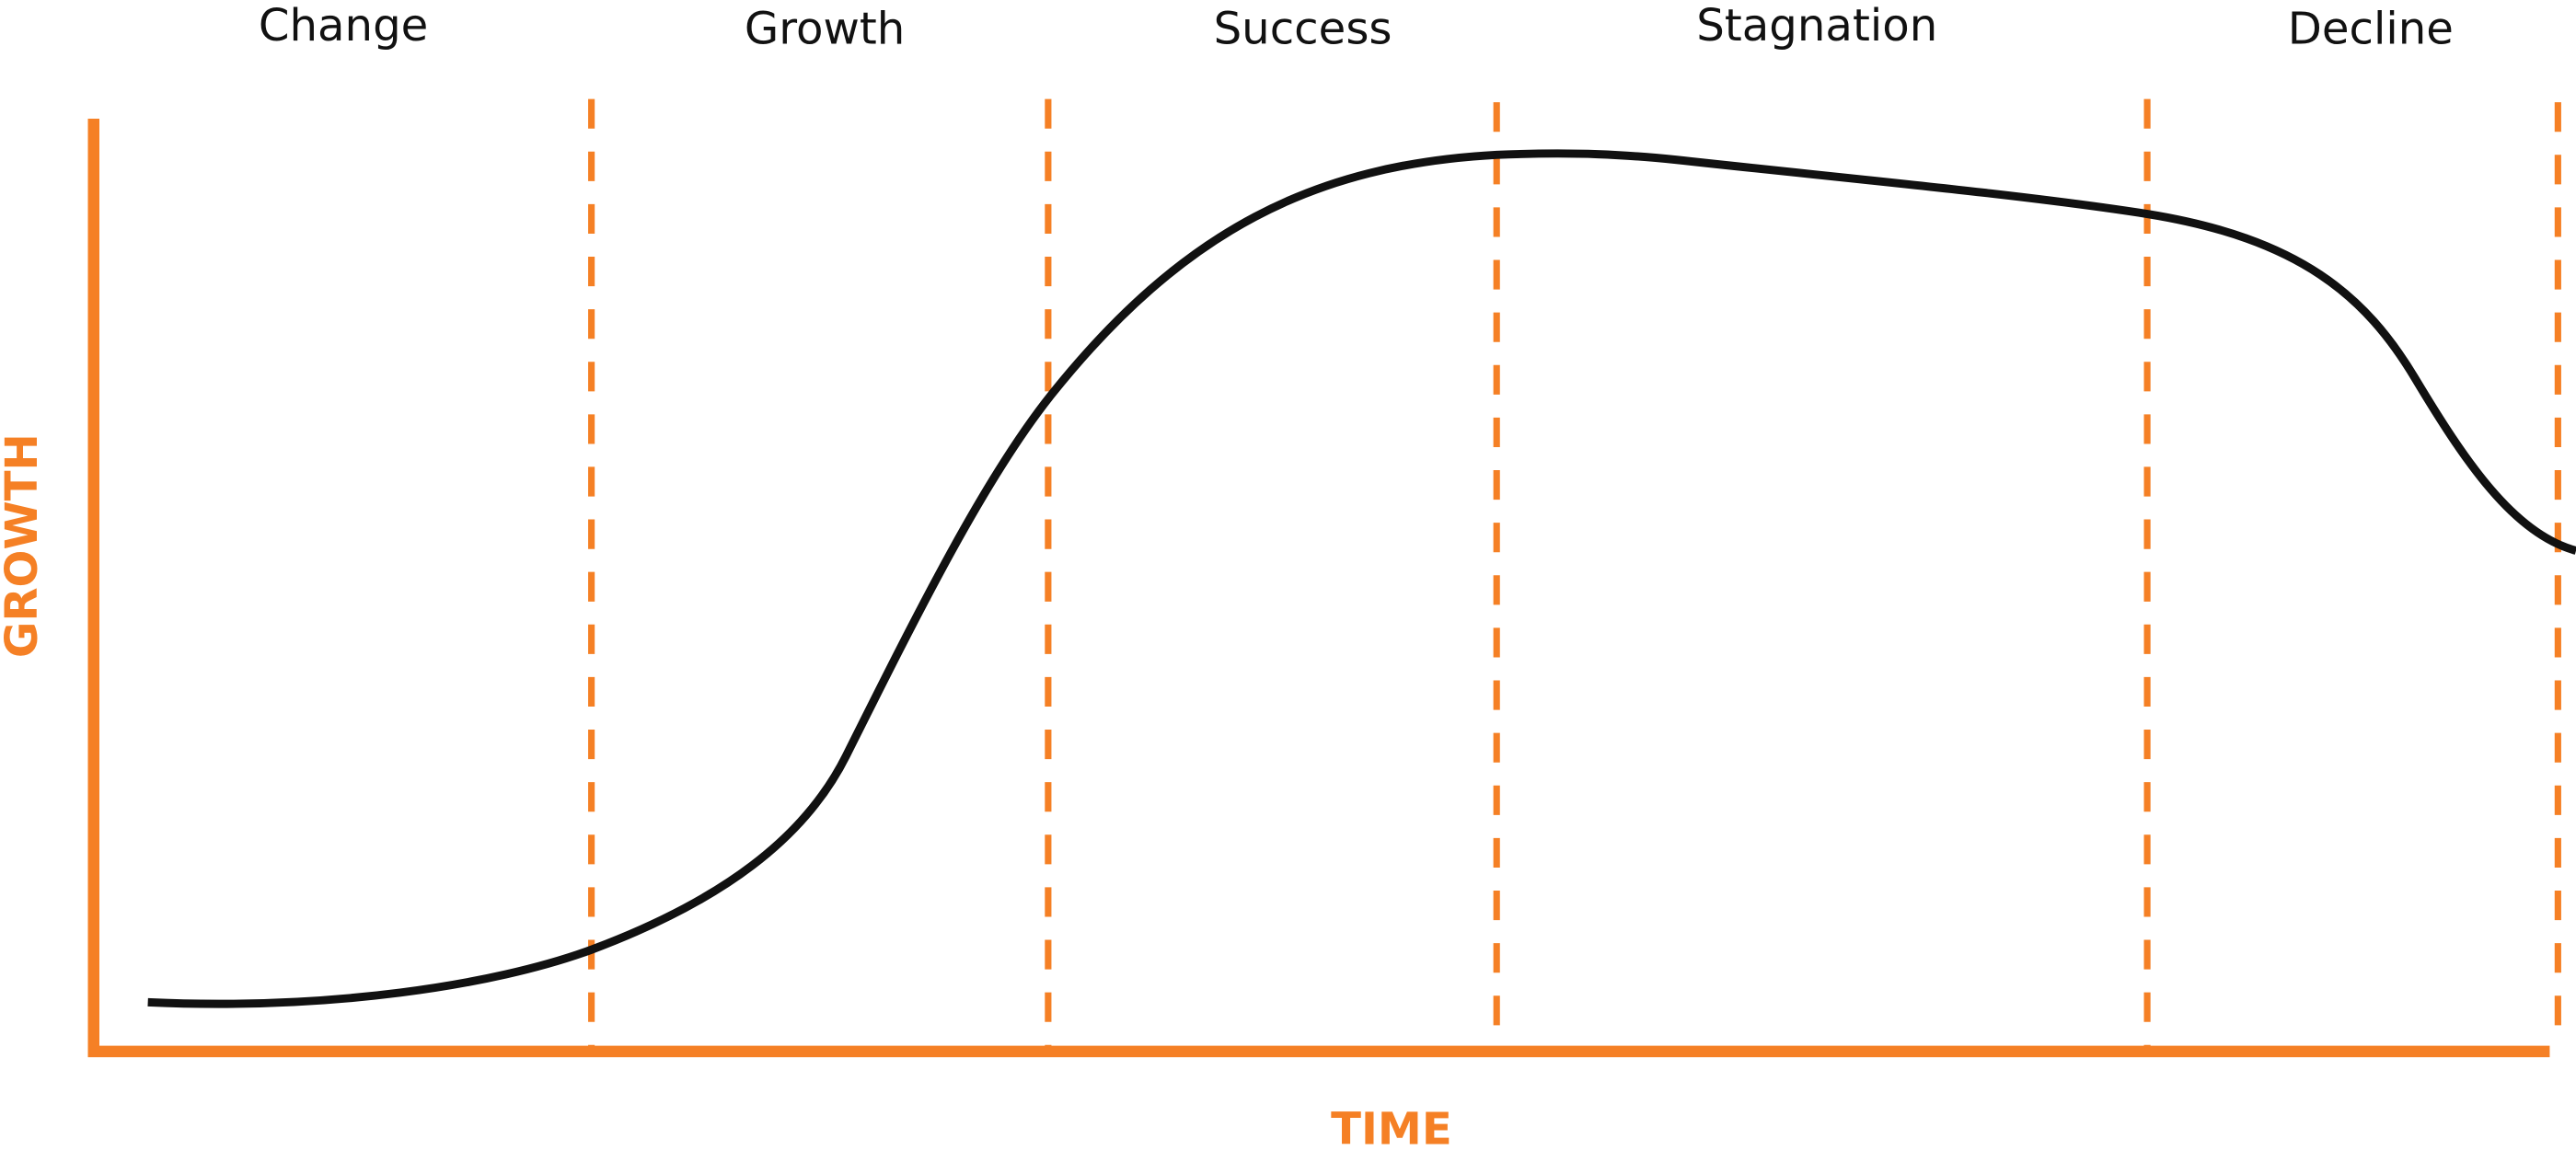 The image size is (2576, 1162). Describe the element at coordinates (2371, 29) in the screenshot. I see `phase-label: Decline` at that location.